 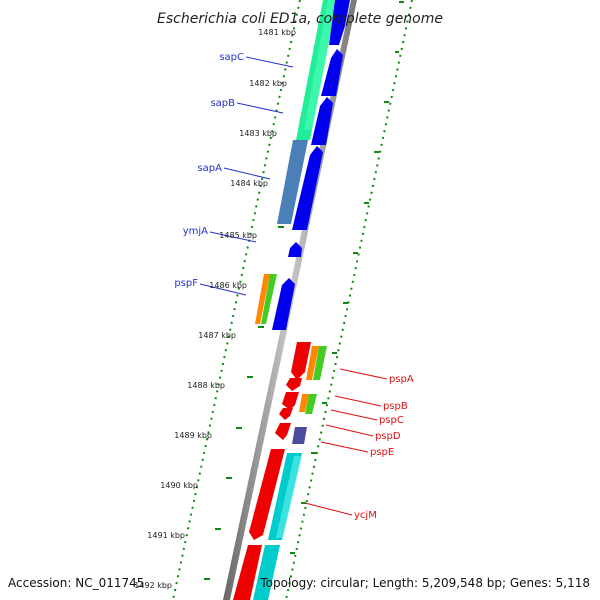 I want to click on kbp-label: 1485 kbp, so click(x=238, y=235).